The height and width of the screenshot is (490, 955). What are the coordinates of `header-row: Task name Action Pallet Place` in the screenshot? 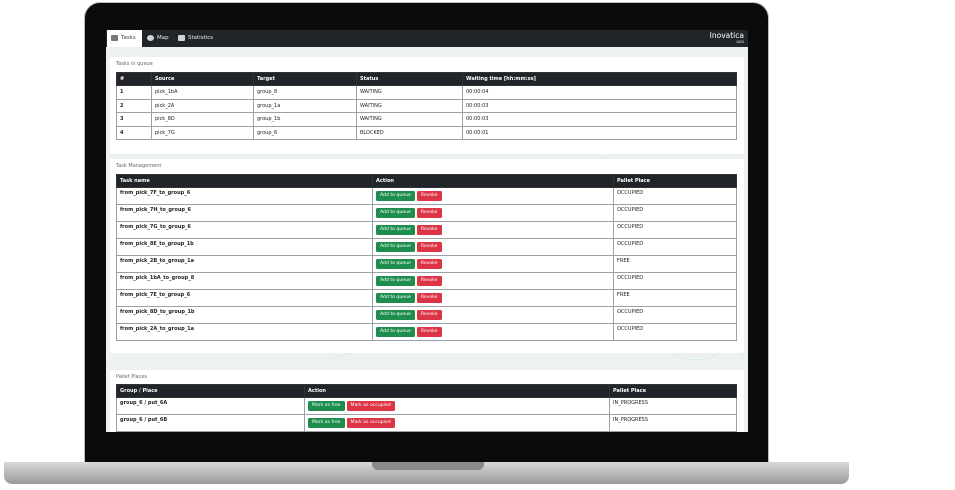 It's located at (426, 181).